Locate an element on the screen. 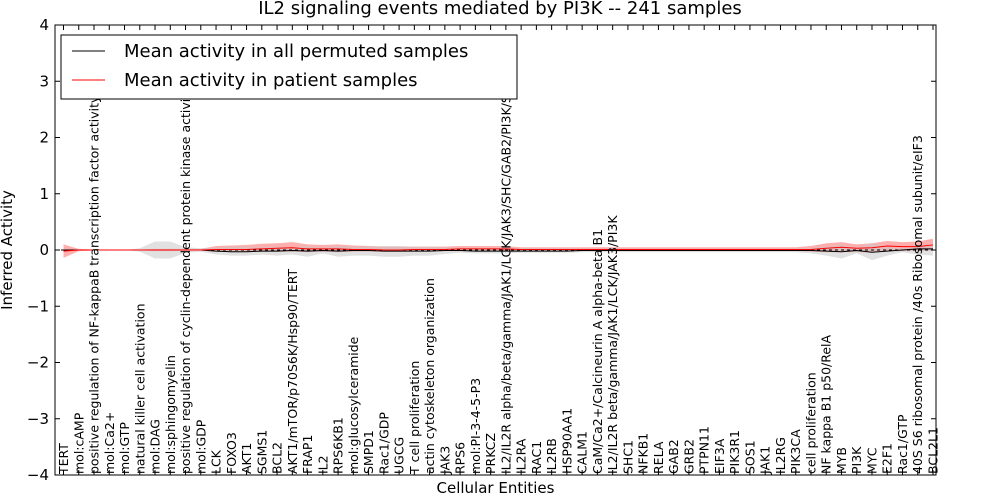 The image size is (1000, 500). x-tick-label: GAB2 is located at coordinates (673, 456).